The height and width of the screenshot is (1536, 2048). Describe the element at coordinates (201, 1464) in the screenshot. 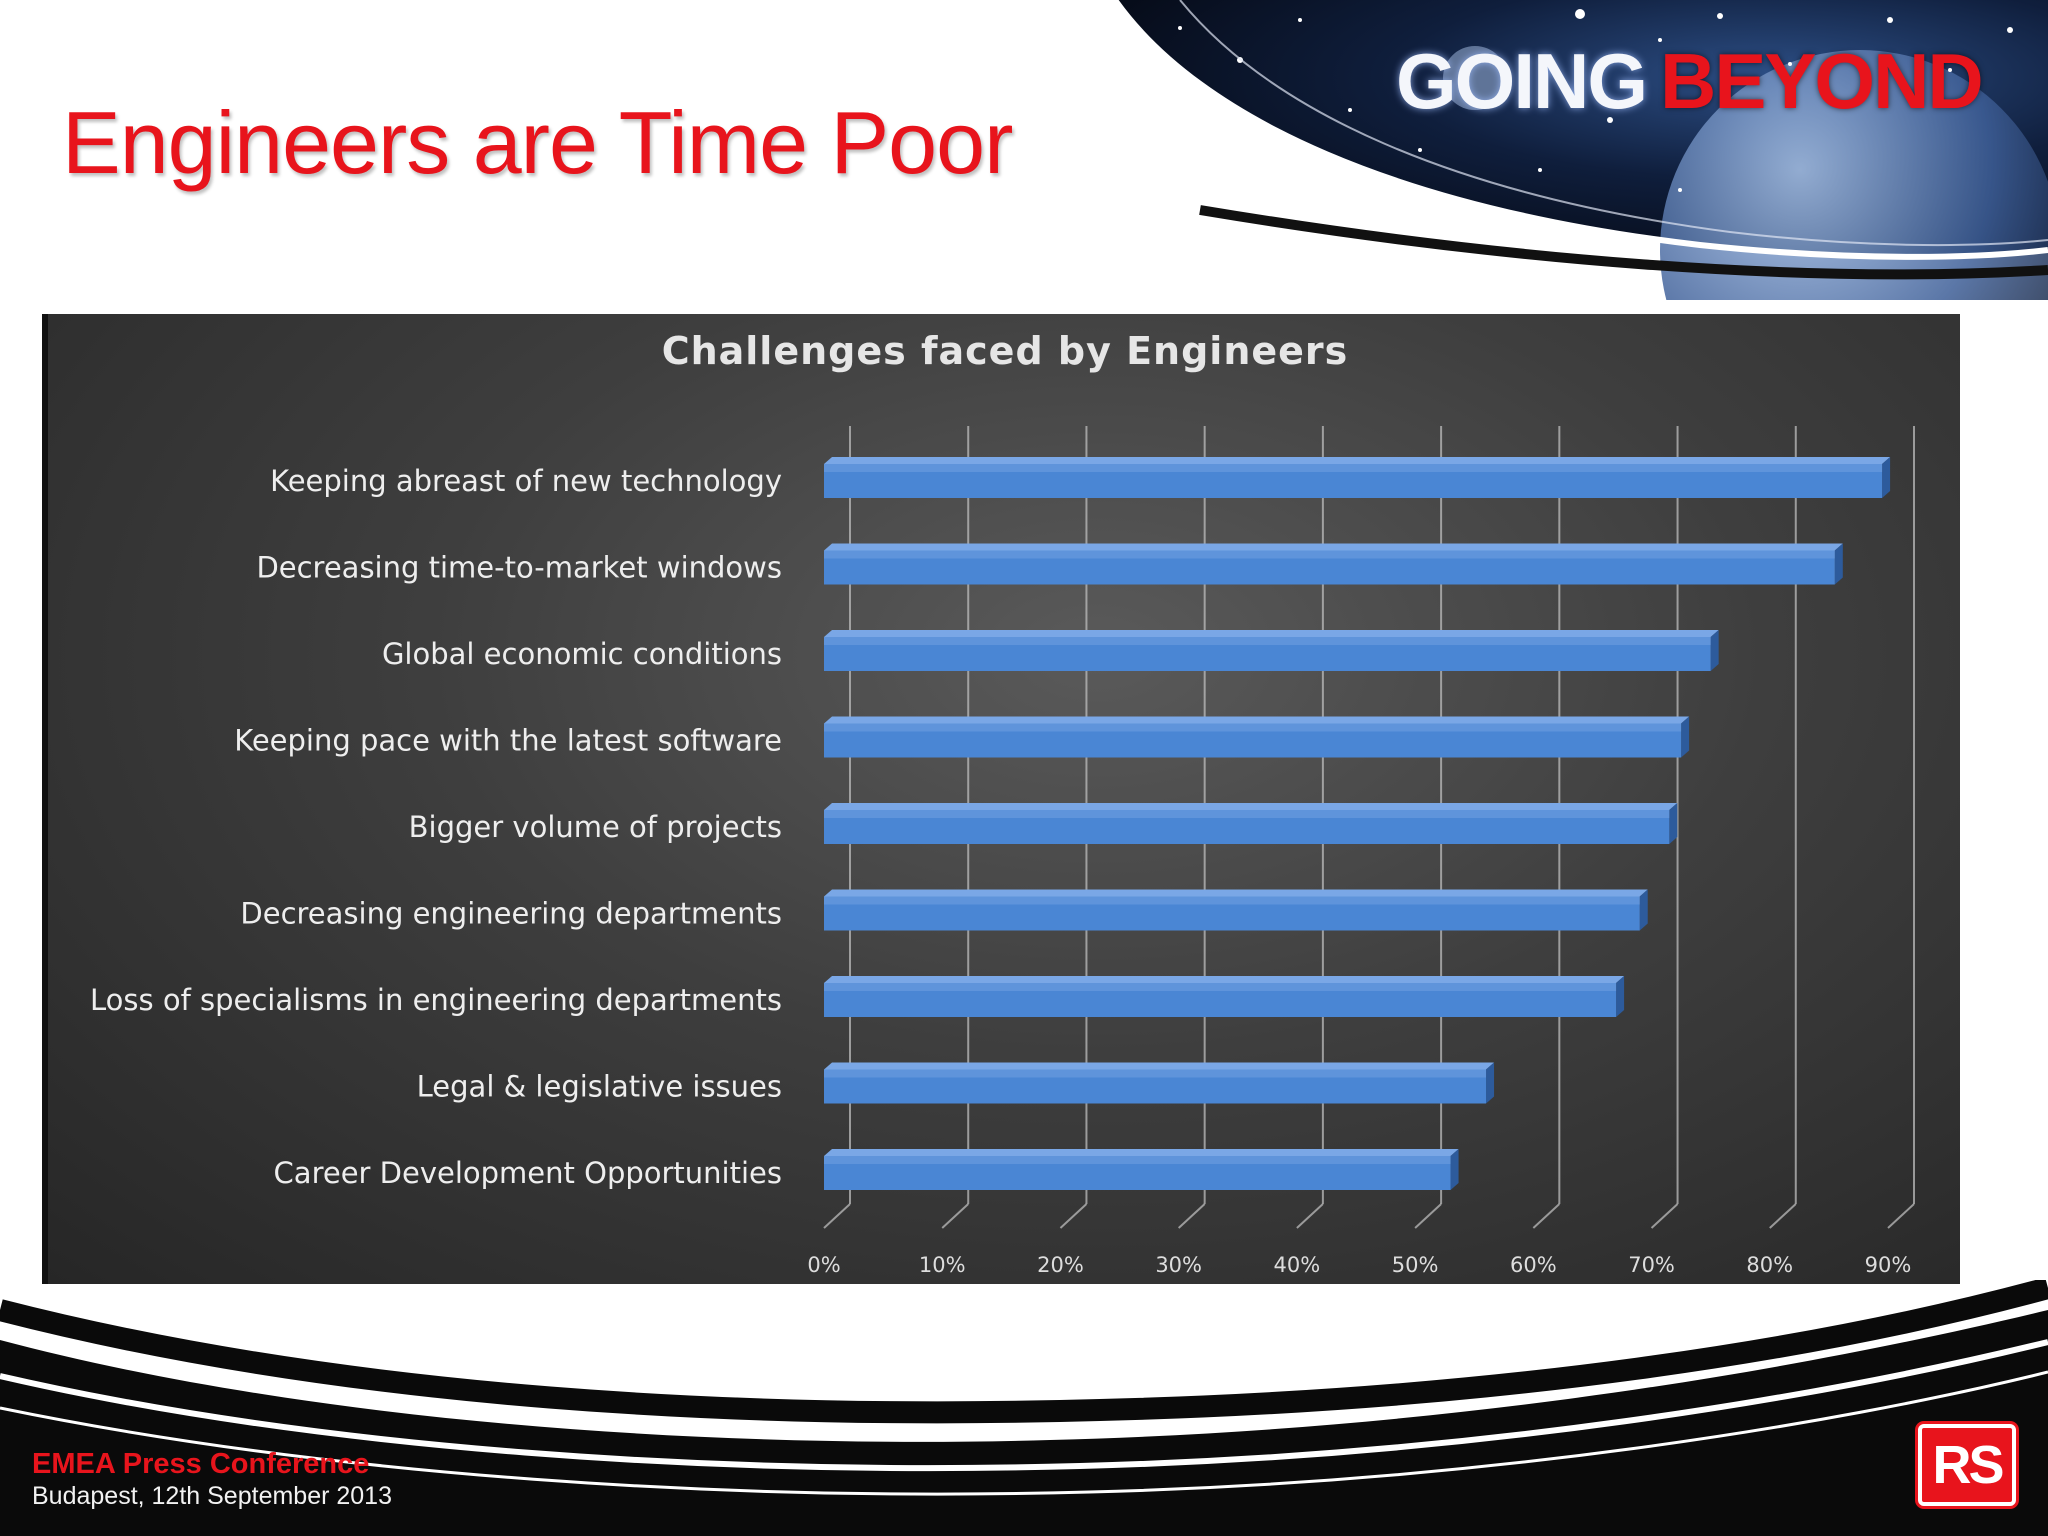

I see `footer-conference-title: EMEA Press Conference` at that location.